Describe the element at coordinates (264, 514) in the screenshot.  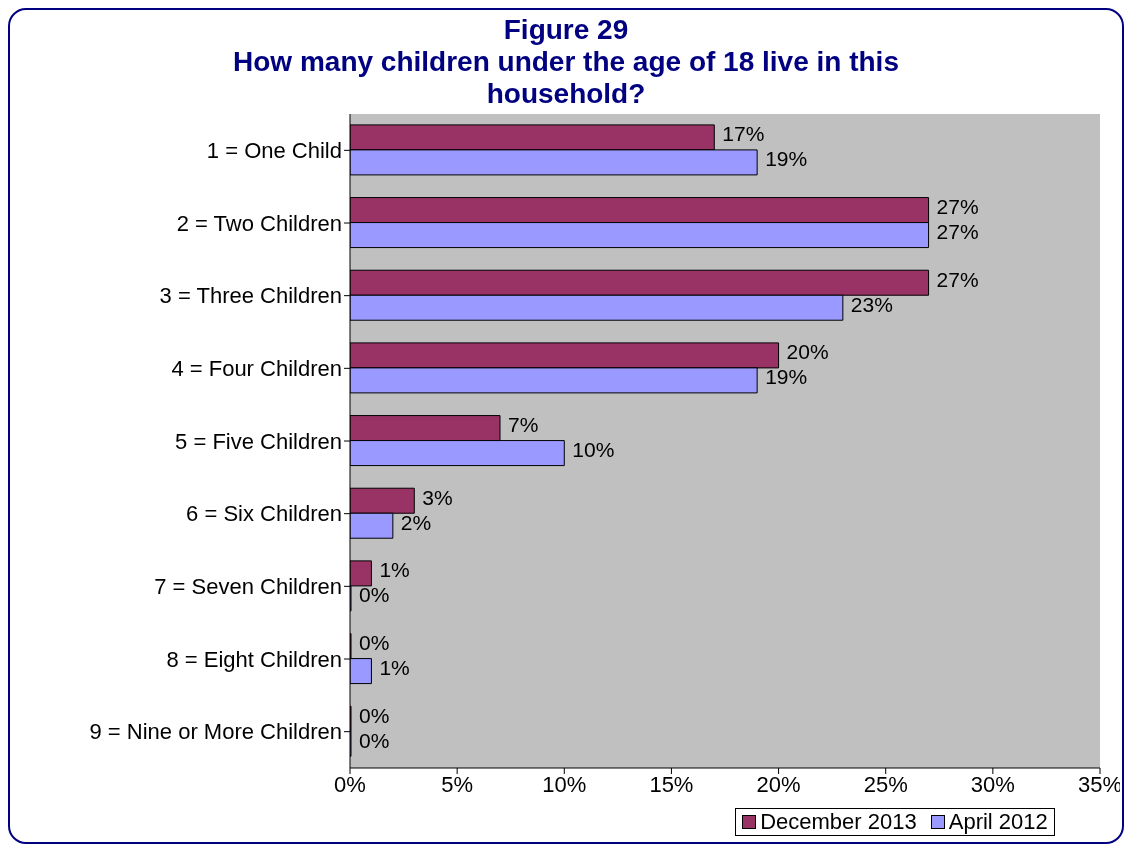
I see `y-tick-label: 6 = Six Children` at that location.